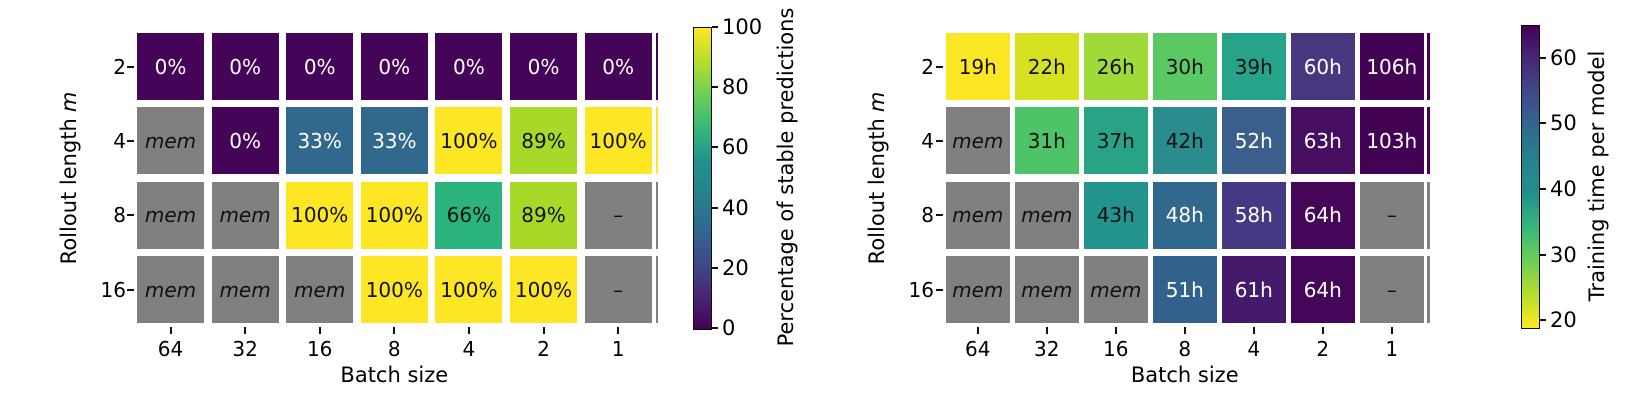 This screenshot has width=1650, height=405. Describe the element at coordinates (1116, 66) in the screenshot. I see `heatmap-cell: 26h` at that location.